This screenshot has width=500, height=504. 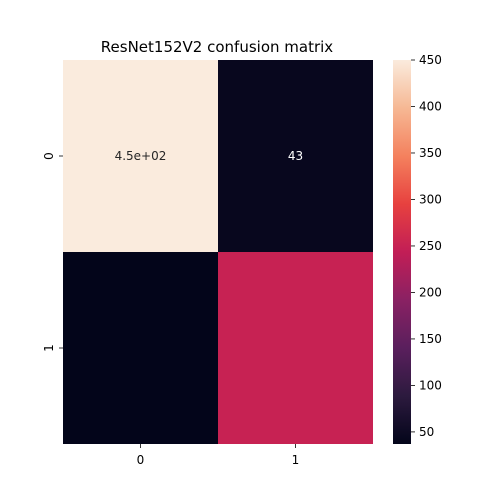 I want to click on colorbar-tick-label: 300, so click(x=430, y=199).